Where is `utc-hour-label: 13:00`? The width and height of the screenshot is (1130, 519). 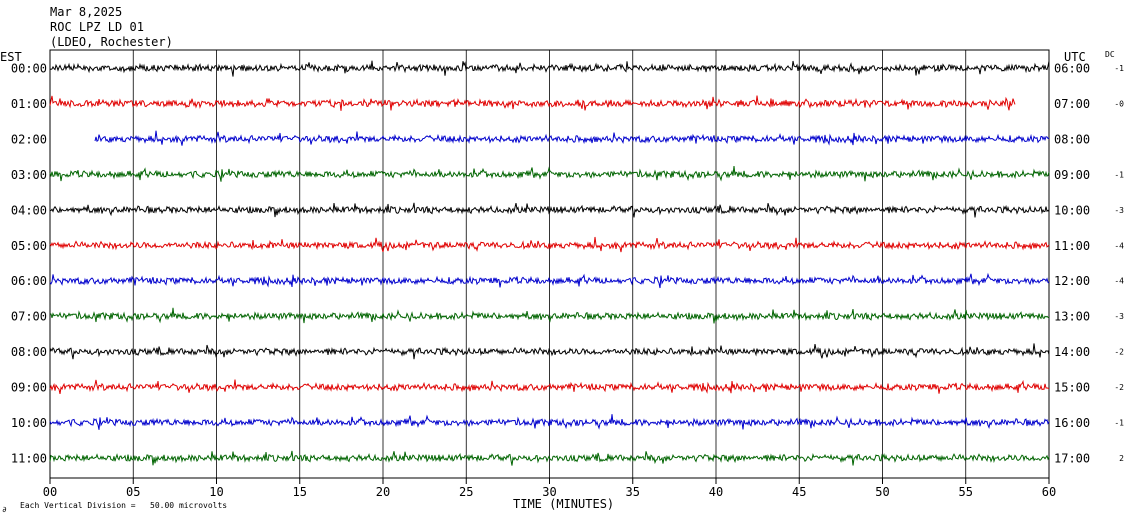
utc-hour-label: 13:00 is located at coordinates (1072, 317).